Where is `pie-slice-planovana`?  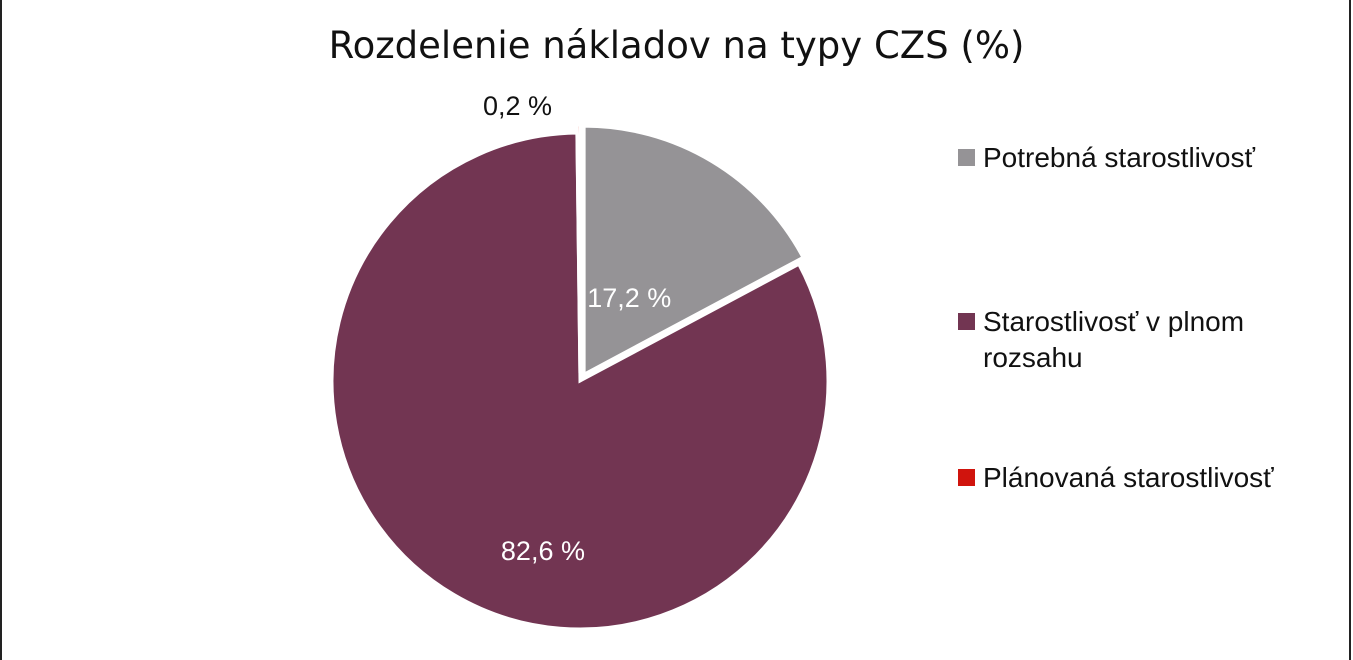 pie-slice-planovana is located at coordinates (578, 248).